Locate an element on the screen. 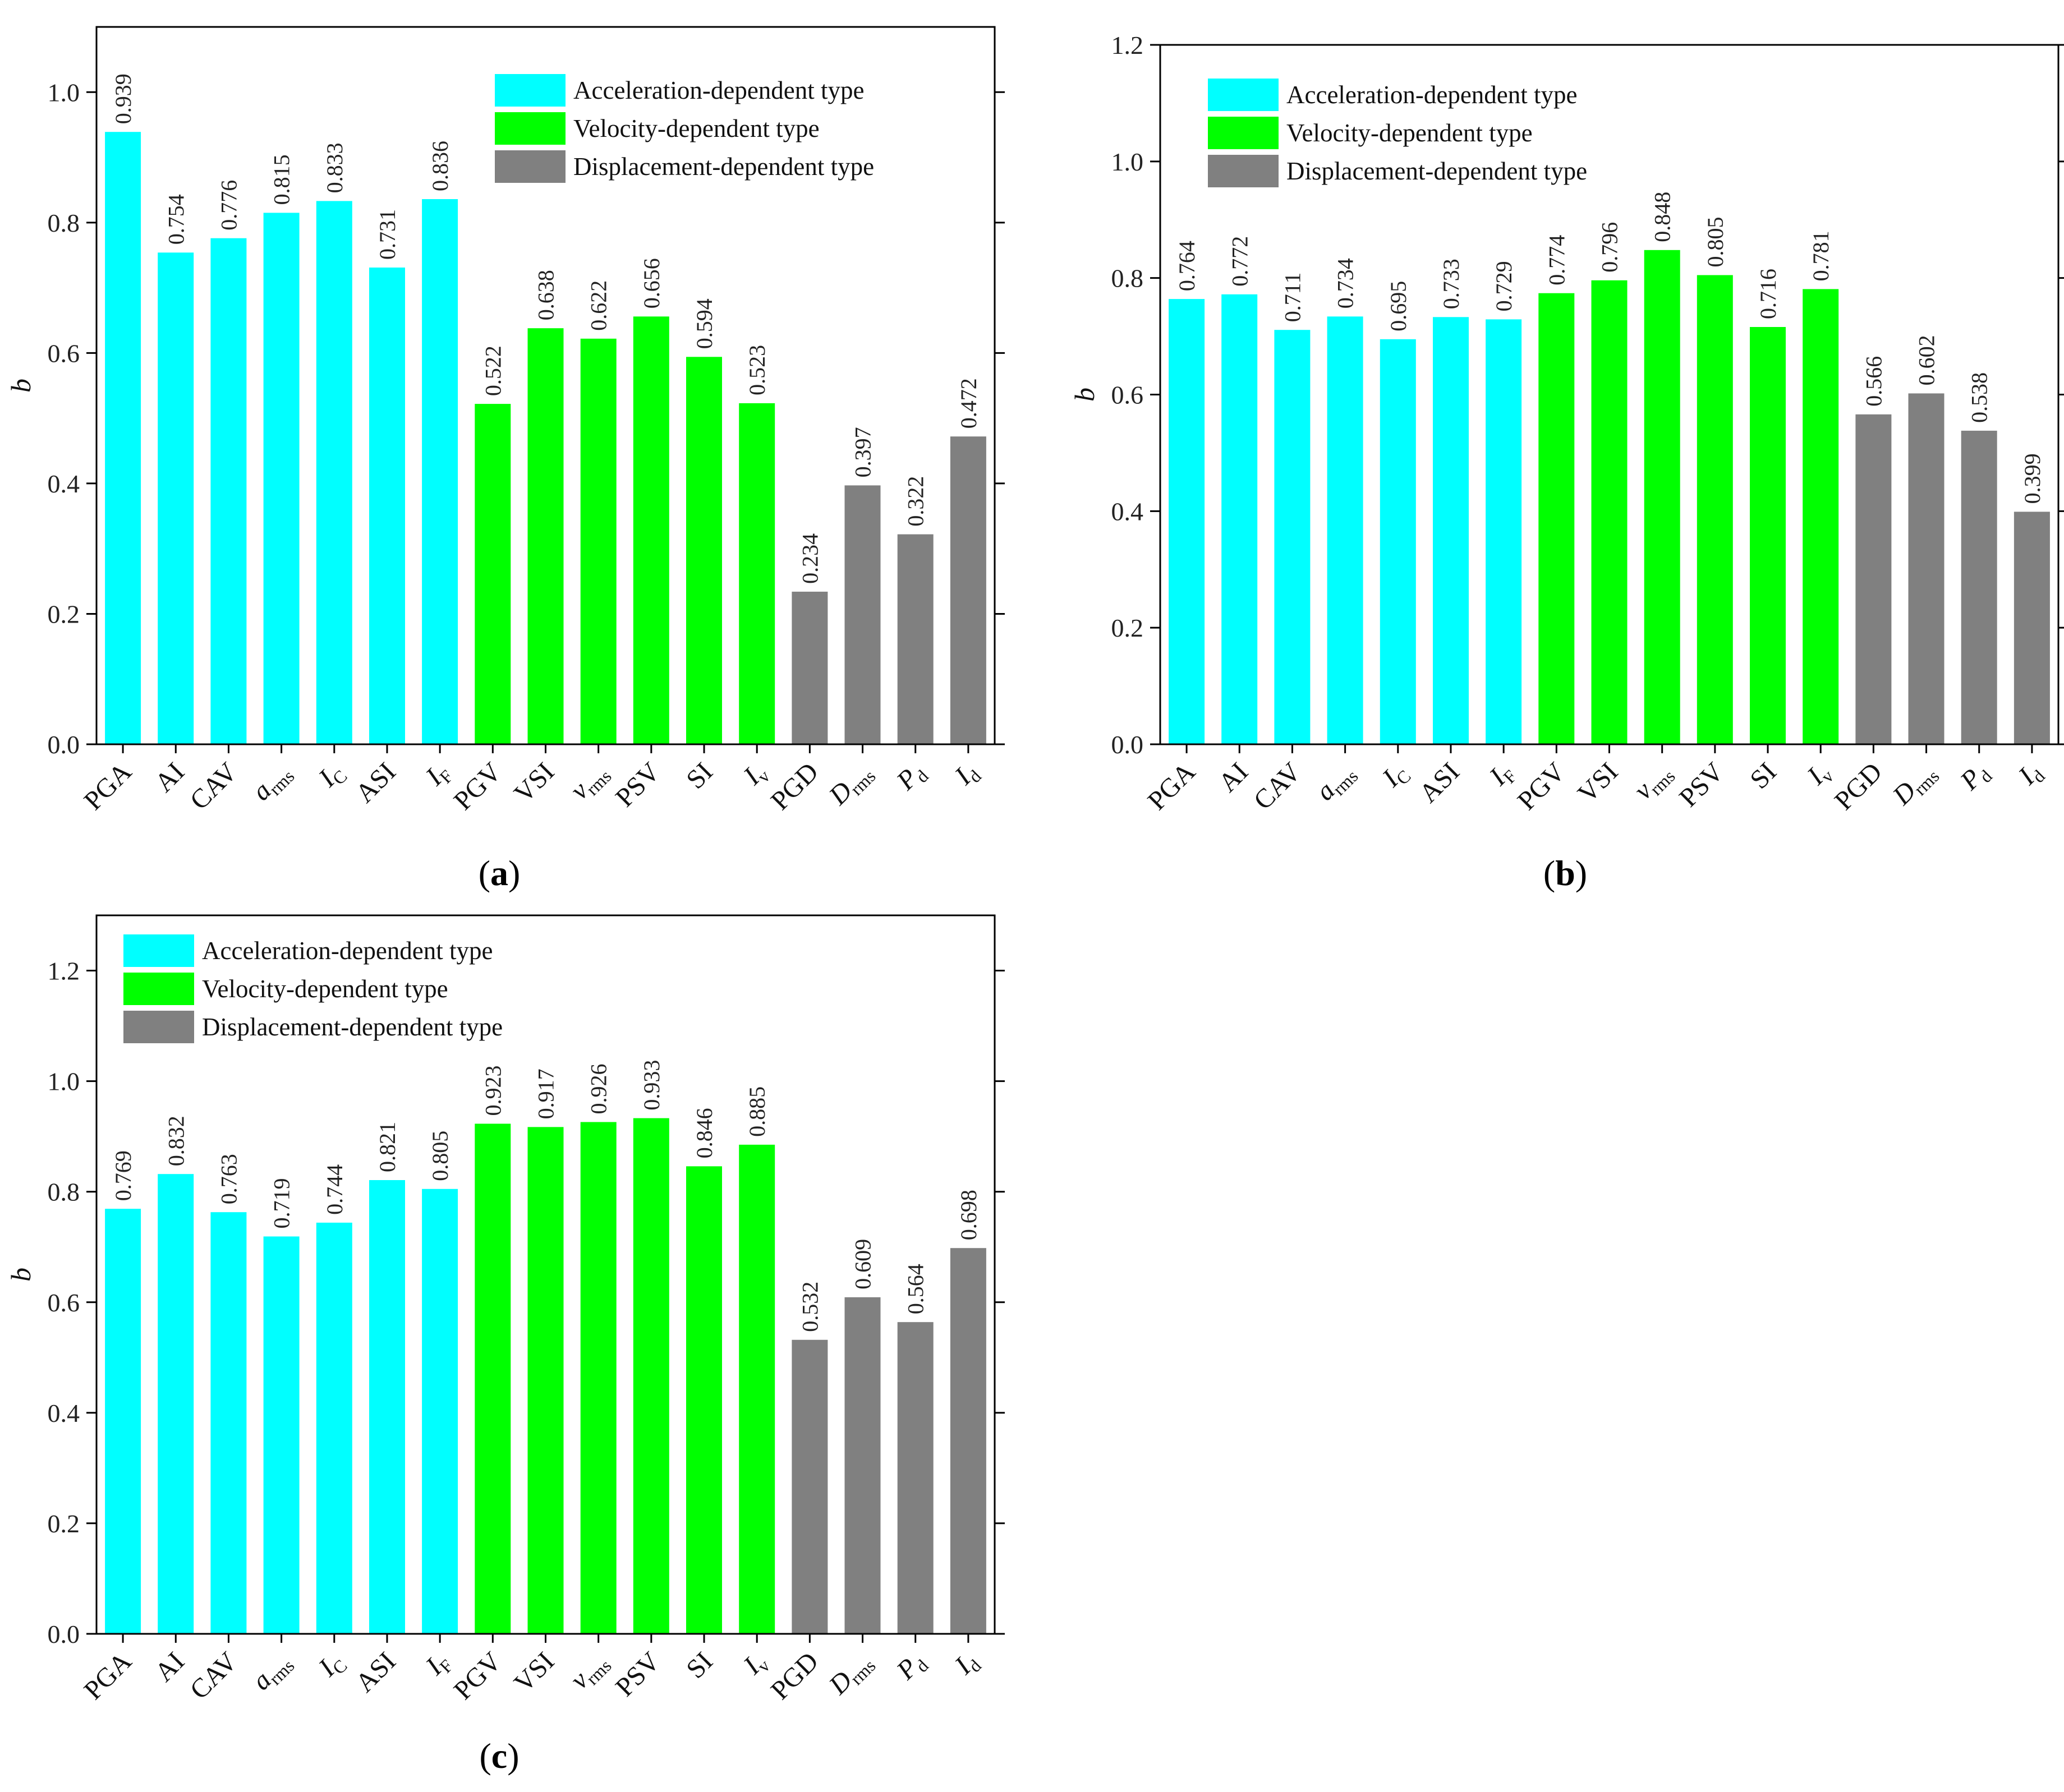 Image resolution: width=2064 pixels, height=1792 pixels. category-main: VSI is located at coordinates (534, 782).